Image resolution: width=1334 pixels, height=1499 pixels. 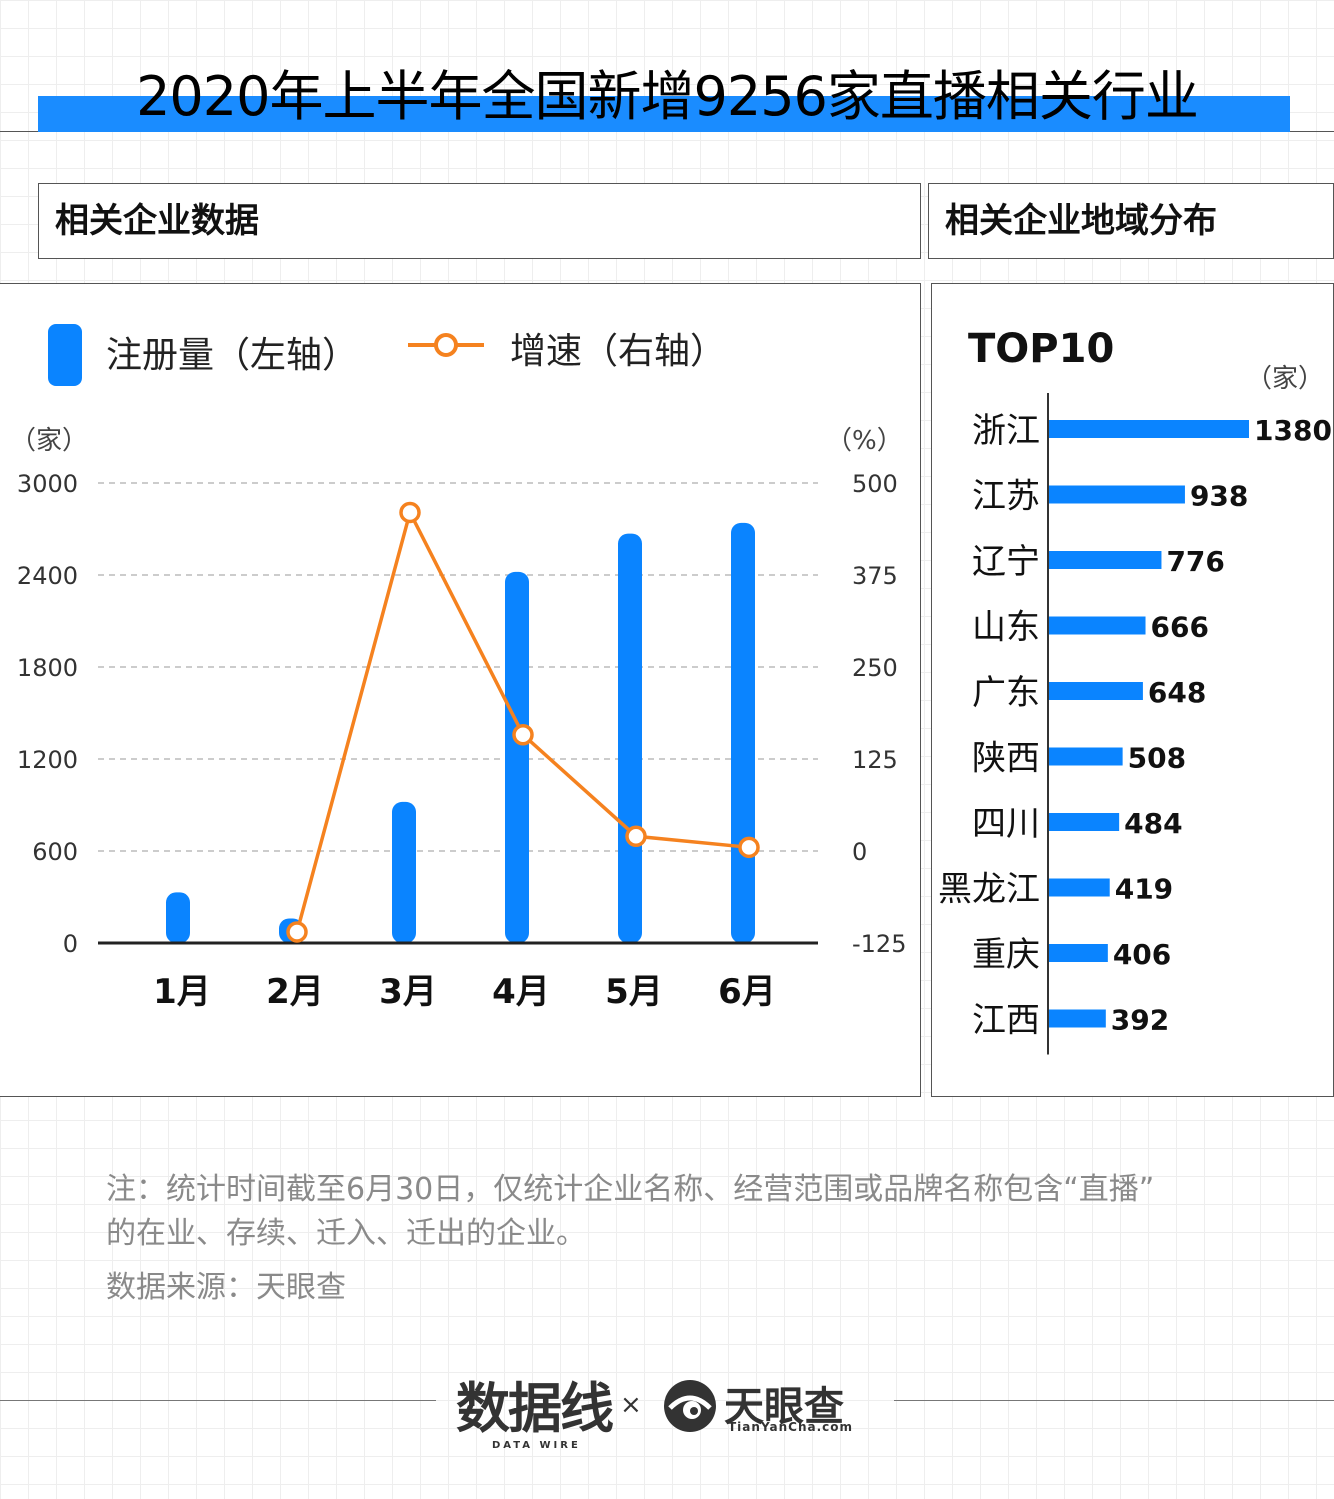 What do you see at coordinates (875, 760) in the screenshot?
I see `right-tick-label: 125` at bounding box center [875, 760].